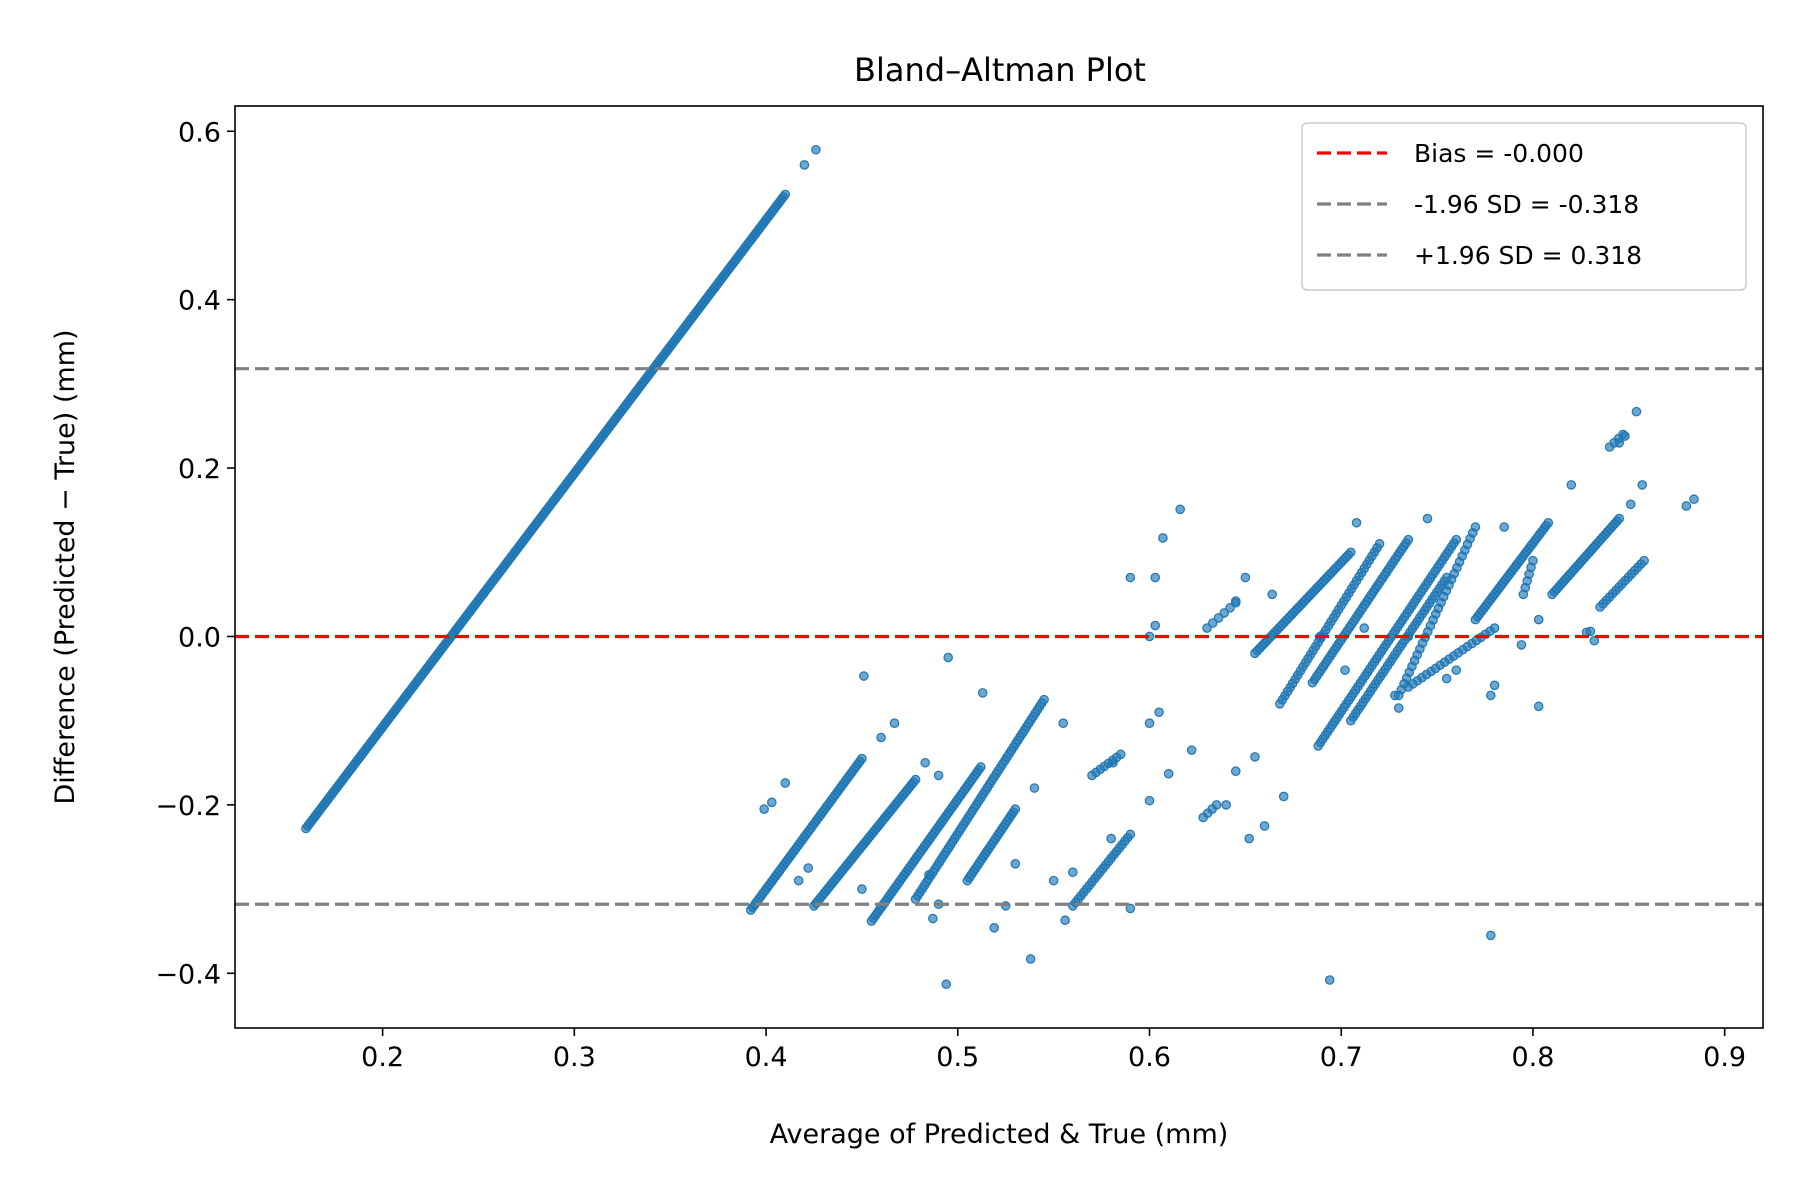 This screenshot has height=1204, width=1800. I want to click on x-tick-label: 0.3, so click(574, 1057).